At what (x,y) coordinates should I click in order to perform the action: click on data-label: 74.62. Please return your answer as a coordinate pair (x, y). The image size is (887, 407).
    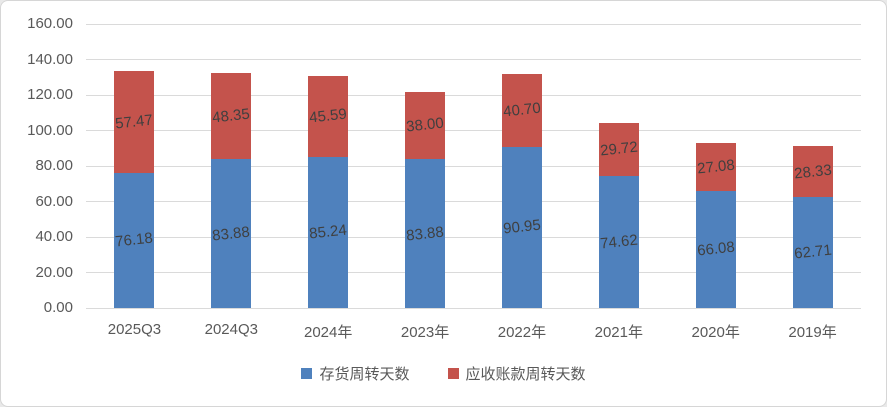
    Looking at the image, I should click on (619, 242).